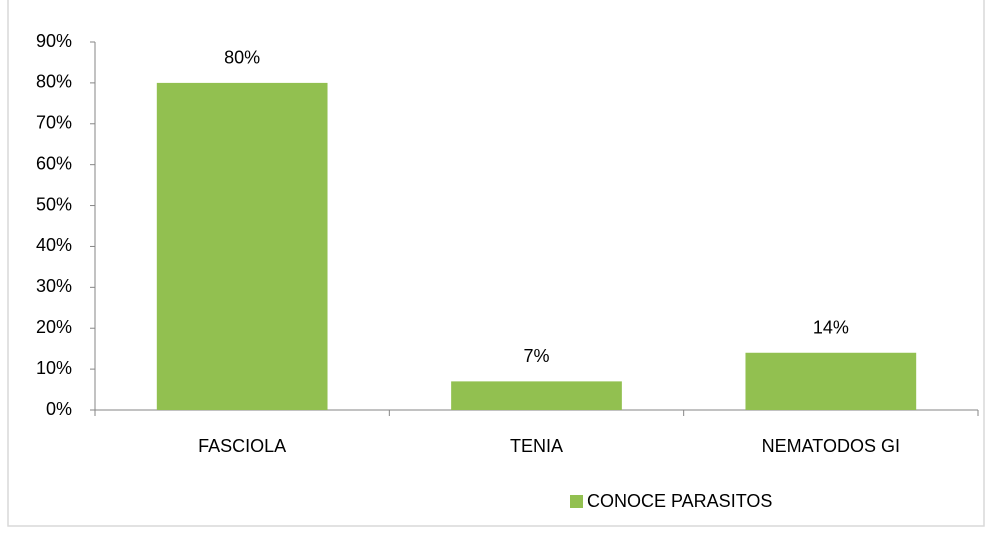 The image size is (993, 535). I want to click on y-tick-label: 0%, so click(59, 409).